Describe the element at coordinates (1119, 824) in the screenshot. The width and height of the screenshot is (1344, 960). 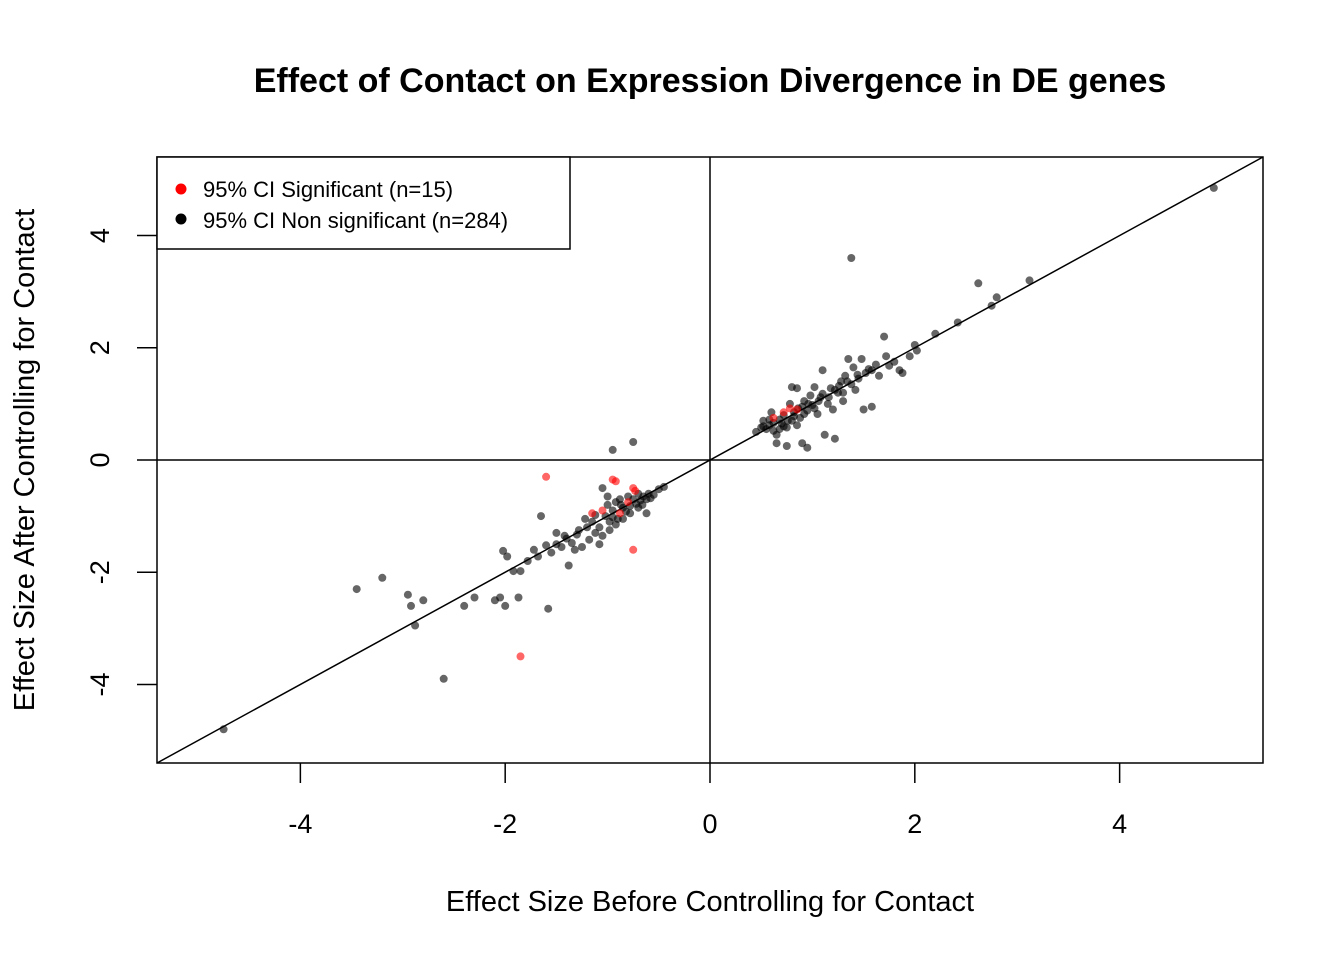
I see `x-tick-label: 4` at that location.